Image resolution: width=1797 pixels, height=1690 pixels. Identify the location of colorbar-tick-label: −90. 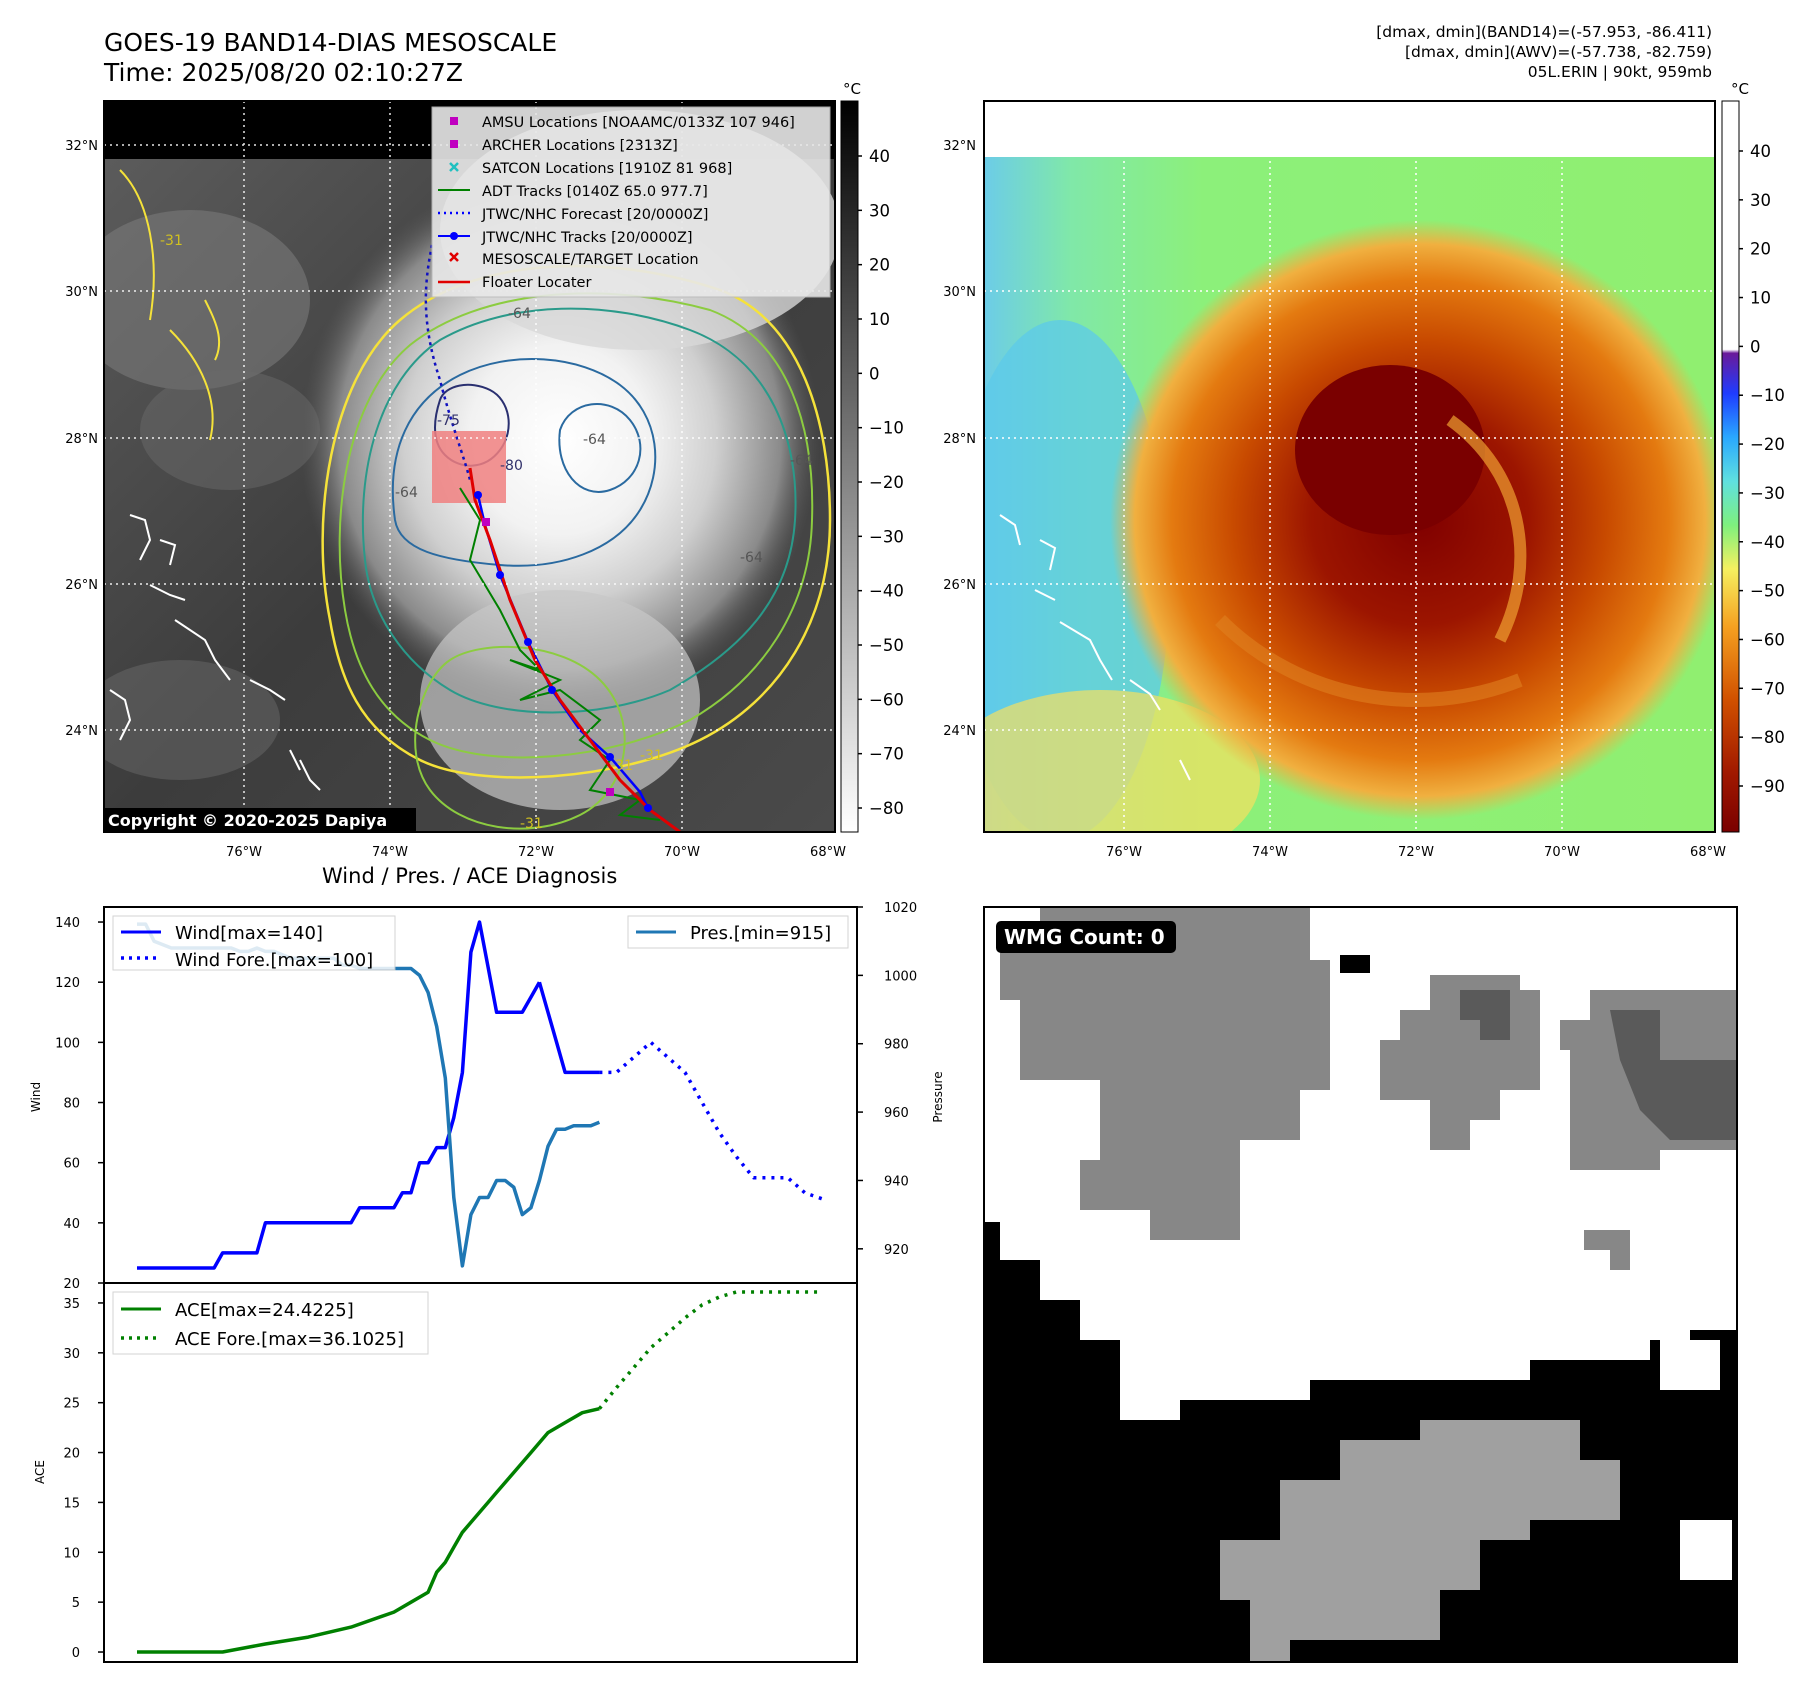
(1767, 786).